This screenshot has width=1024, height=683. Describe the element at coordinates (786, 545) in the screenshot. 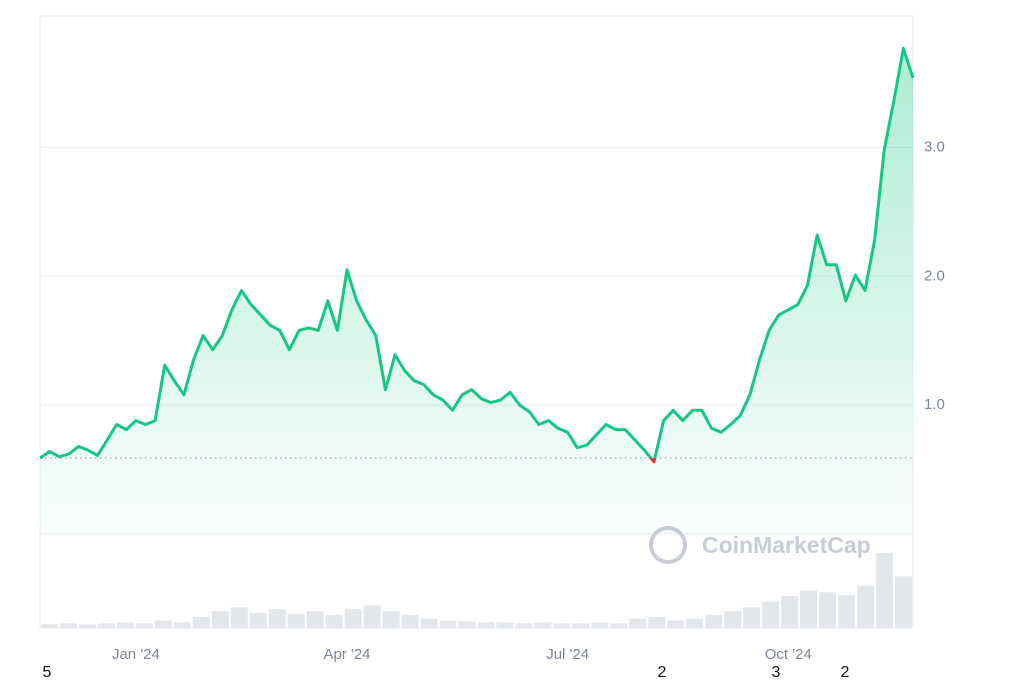

I see `watermark-text: CoinMarketCap` at that location.